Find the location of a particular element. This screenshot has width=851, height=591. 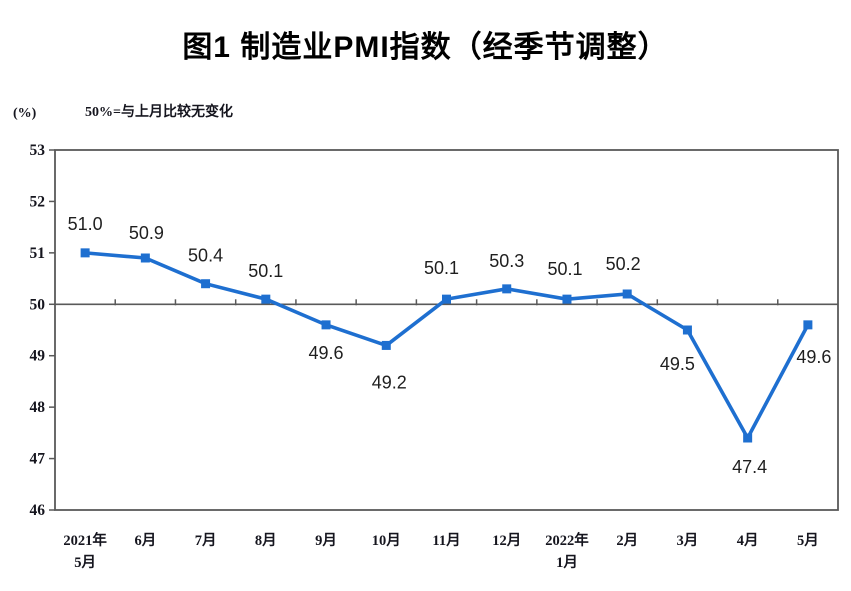

y-axis-tick-label: 48 is located at coordinates (38, 407).